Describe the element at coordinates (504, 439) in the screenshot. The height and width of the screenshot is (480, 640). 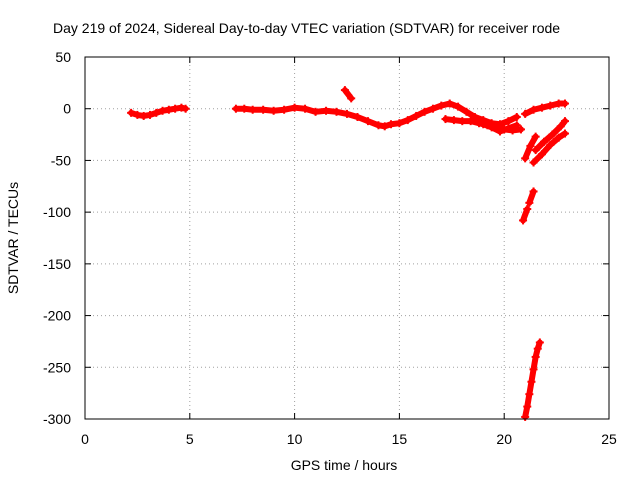
I see `x-tick-label: 20` at that location.